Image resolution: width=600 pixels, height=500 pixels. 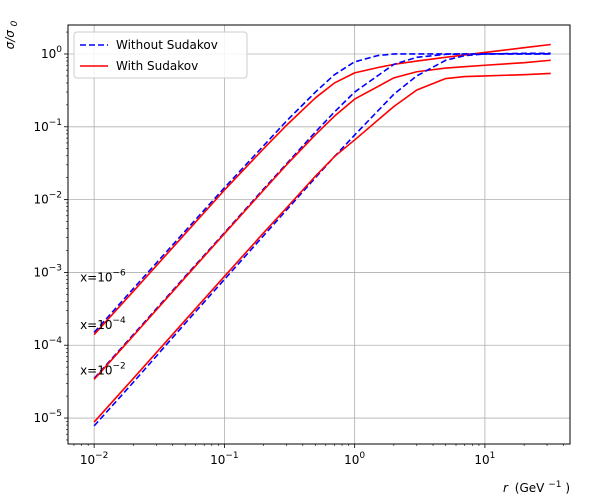 I want to click on y-axis-label: σ/σ 0, so click(x=11, y=34).